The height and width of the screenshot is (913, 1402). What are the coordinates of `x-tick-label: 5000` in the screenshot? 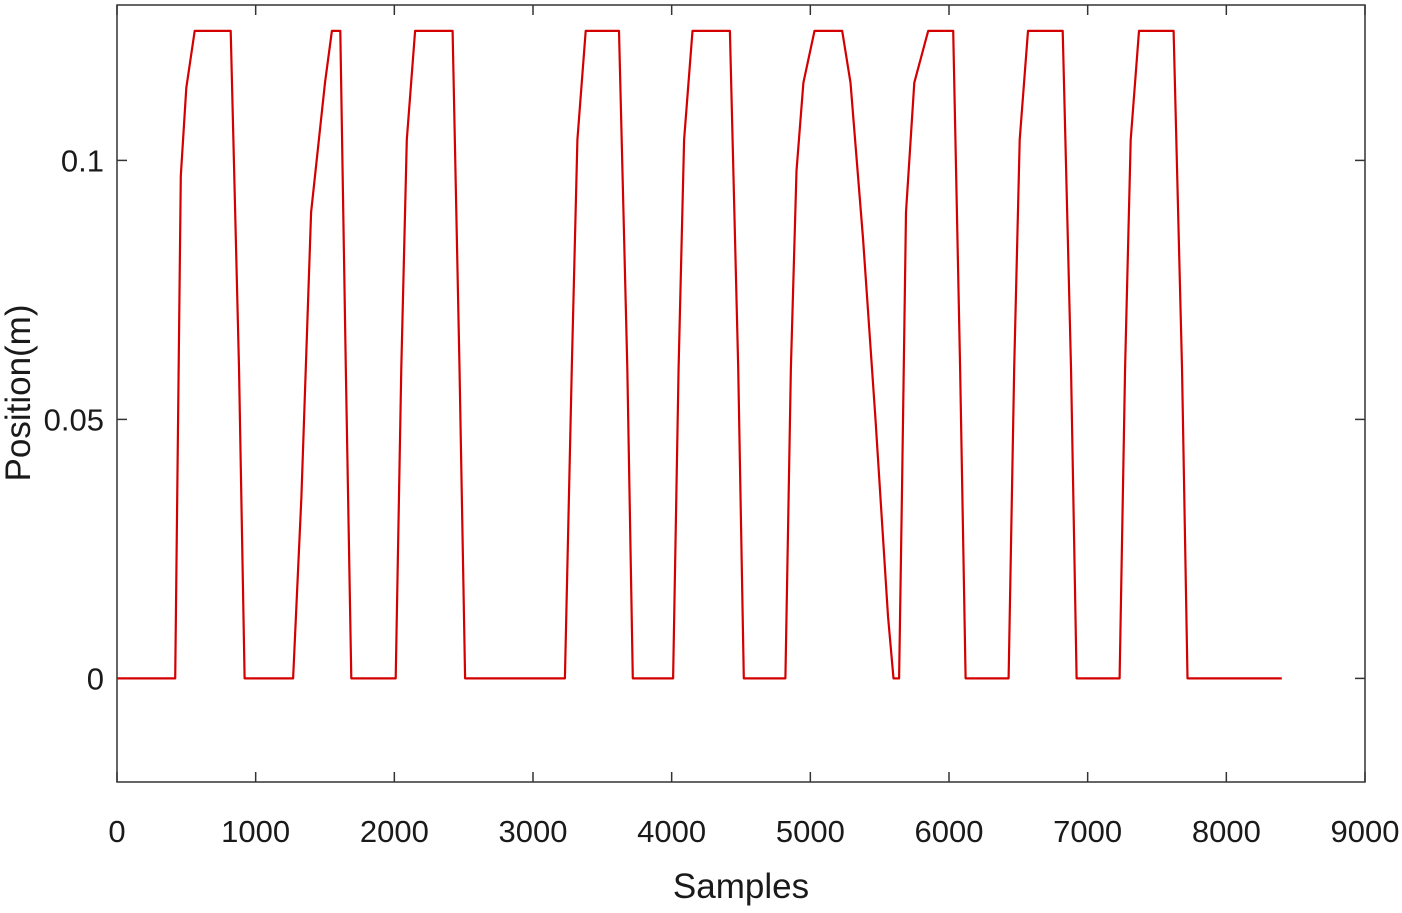 It's located at (810, 831).